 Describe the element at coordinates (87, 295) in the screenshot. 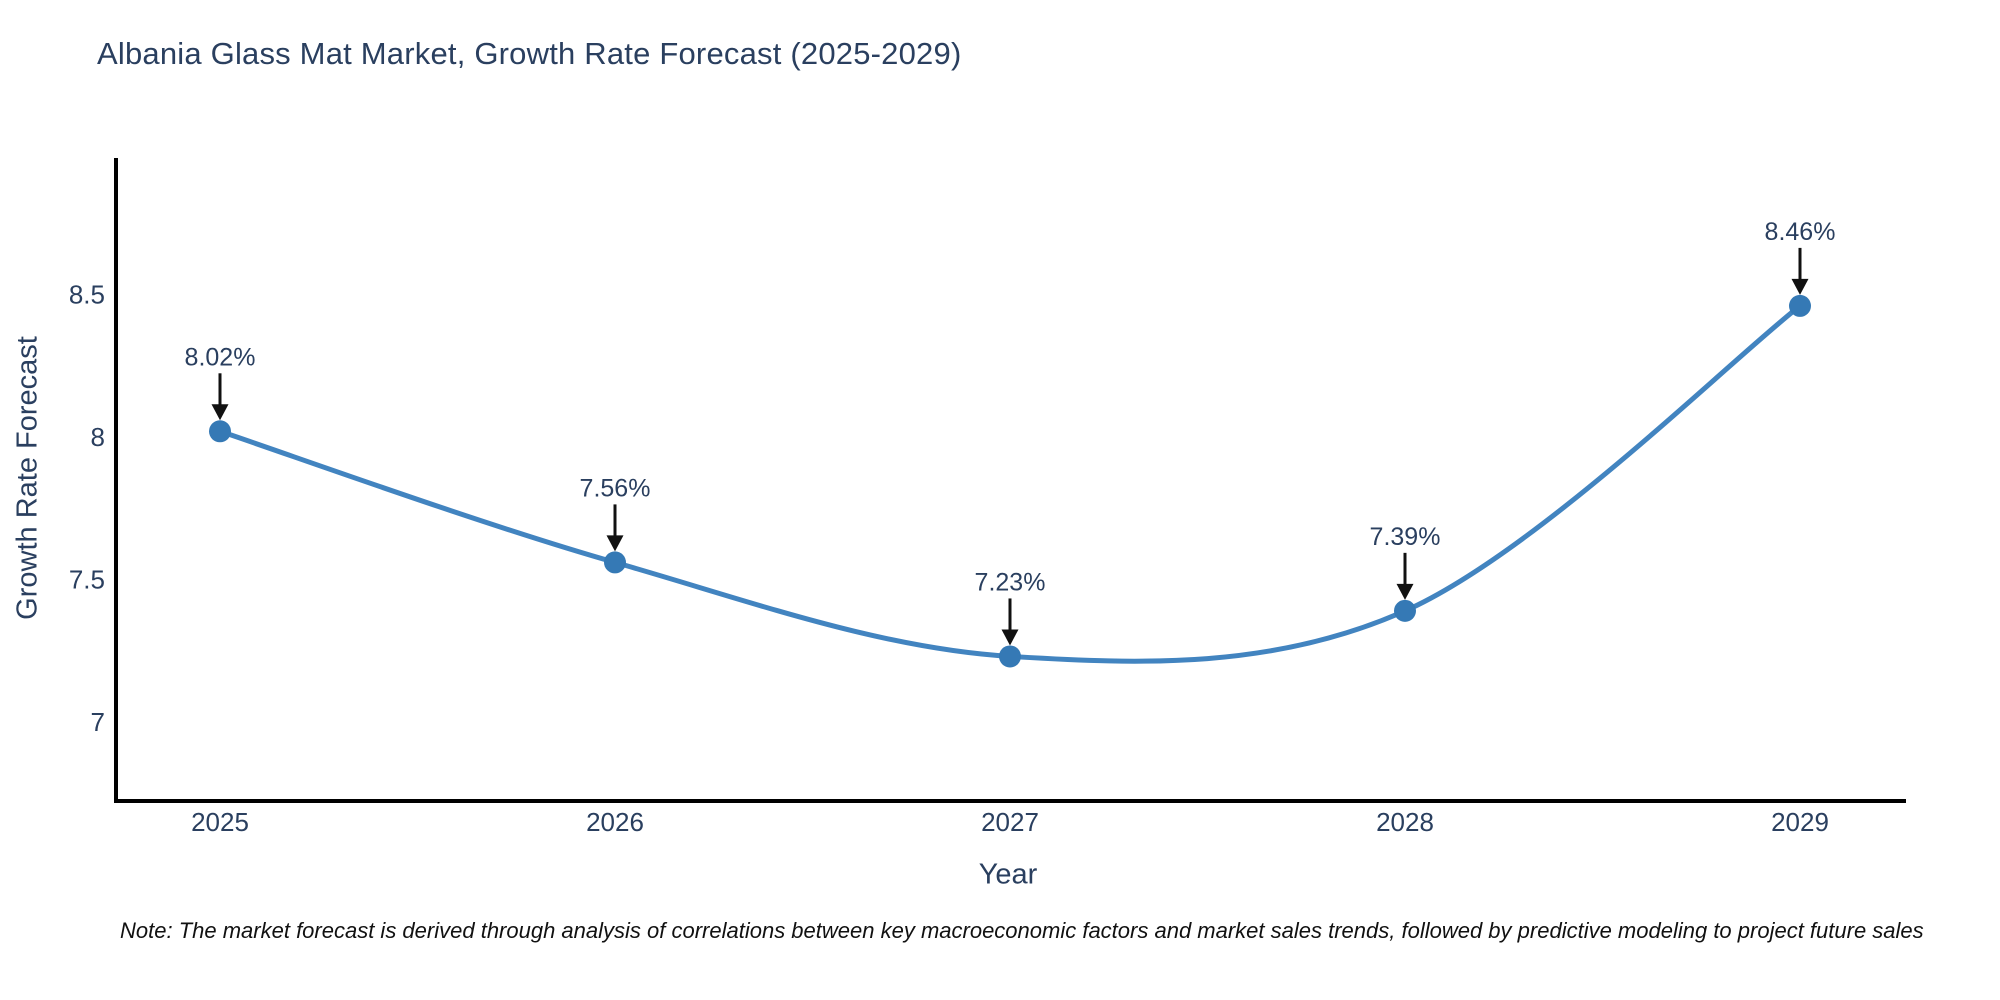

I see `y-tick-label: 8.5` at that location.